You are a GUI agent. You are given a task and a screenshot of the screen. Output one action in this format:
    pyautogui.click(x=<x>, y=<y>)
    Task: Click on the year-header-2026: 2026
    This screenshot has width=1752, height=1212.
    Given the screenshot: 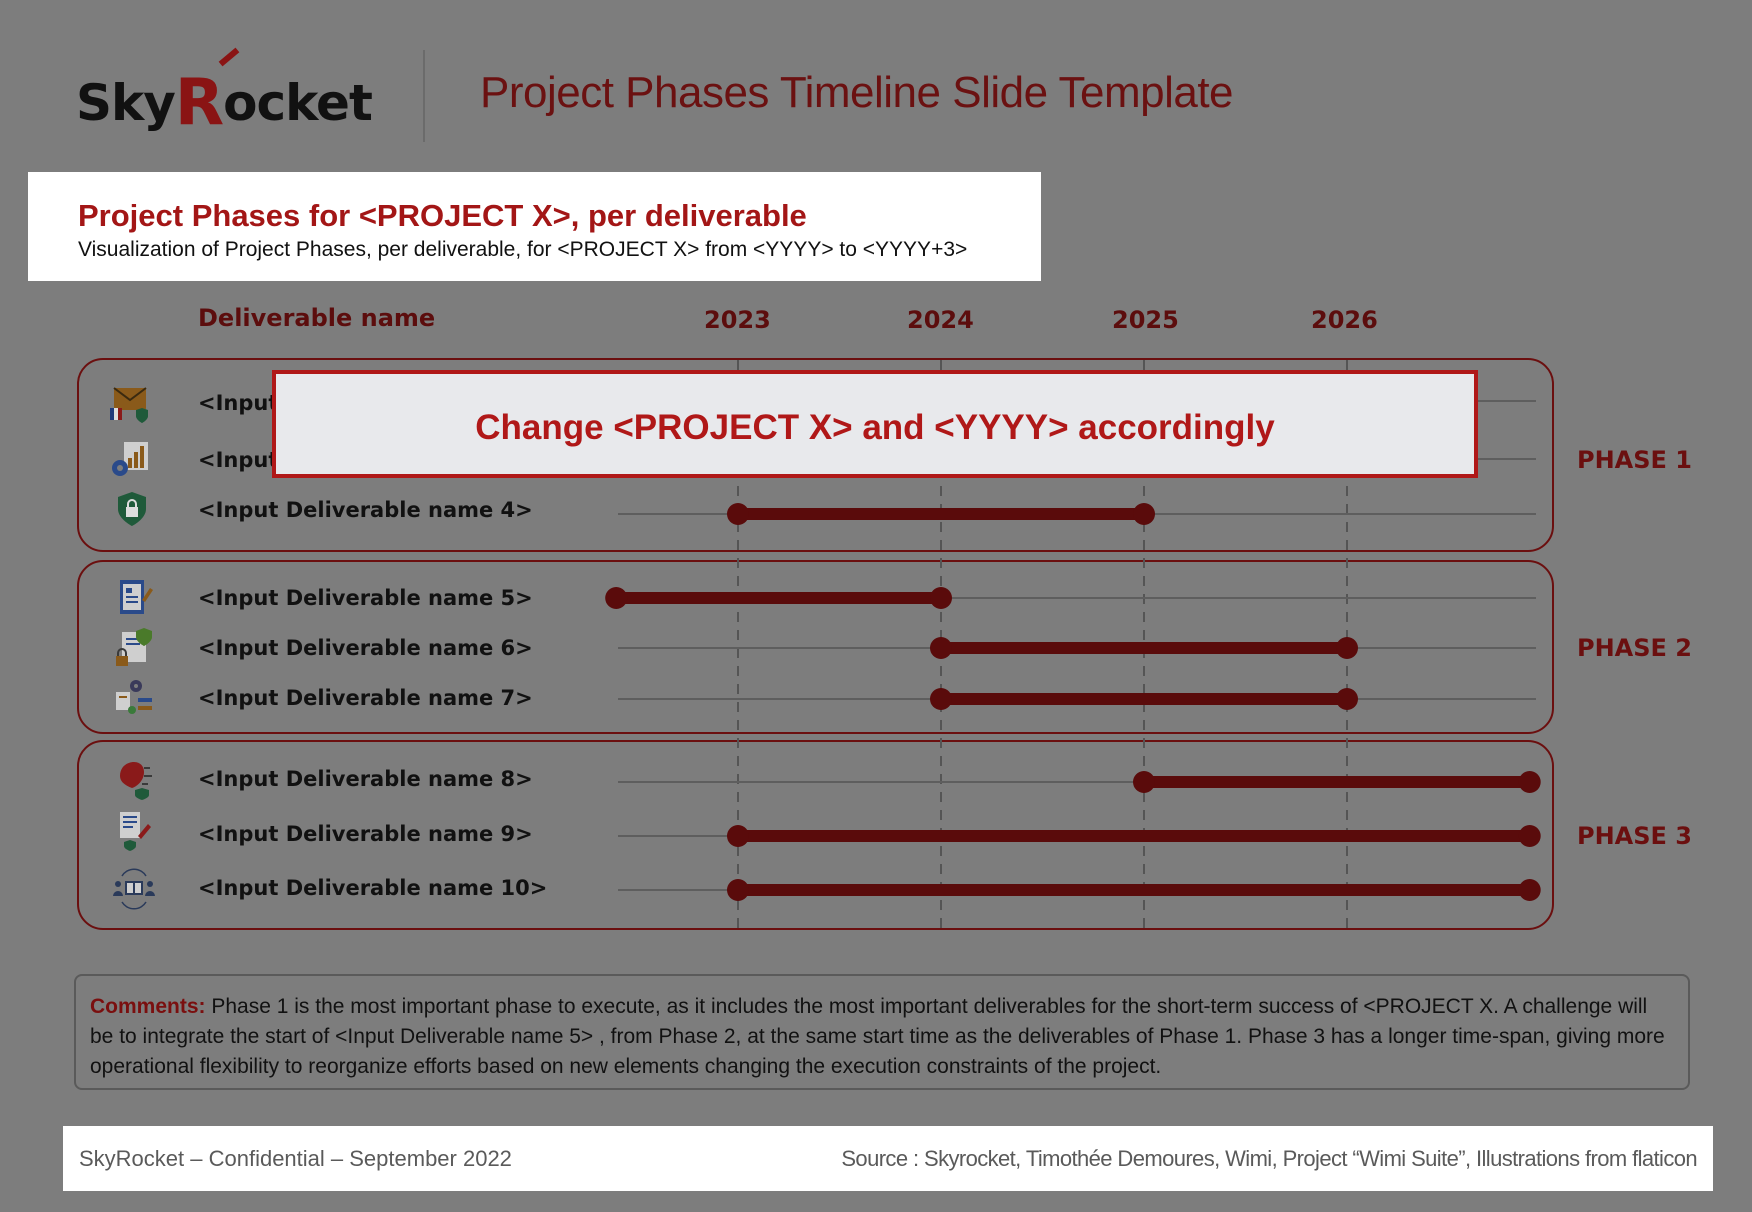 What is the action you would take?
    pyautogui.click(x=1344, y=320)
    